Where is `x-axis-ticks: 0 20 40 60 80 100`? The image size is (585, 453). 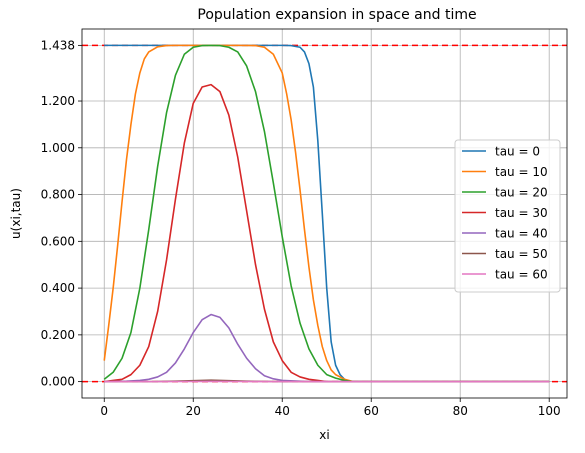 x-axis-ticks: 0 20 40 60 80 100 is located at coordinates (330, 408).